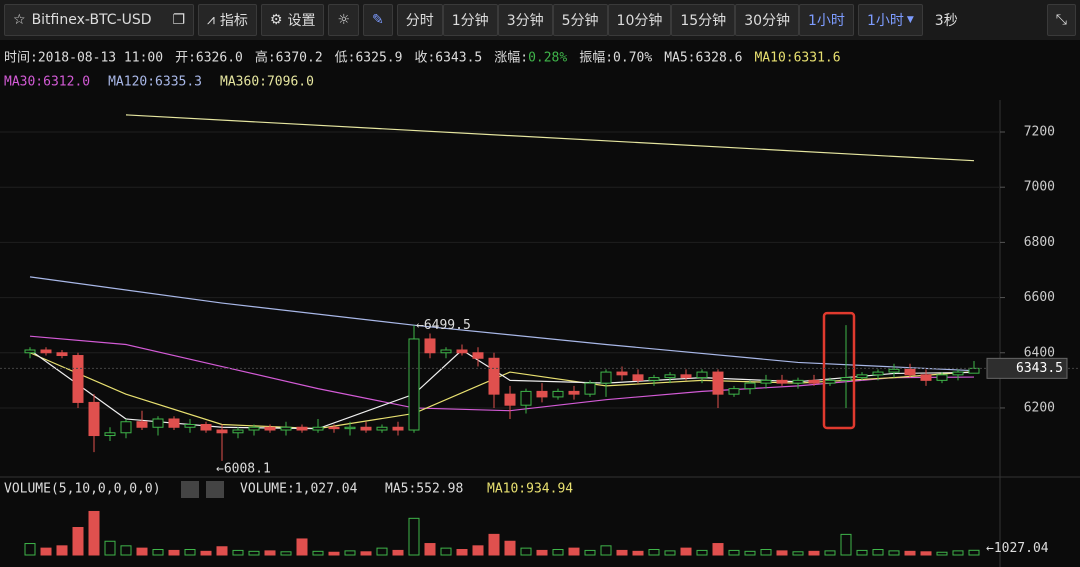 Image resolution: width=1080 pixels, height=567 pixels. What do you see at coordinates (580, 20) in the screenshot?
I see `period-button: 5分钟` at bounding box center [580, 20].